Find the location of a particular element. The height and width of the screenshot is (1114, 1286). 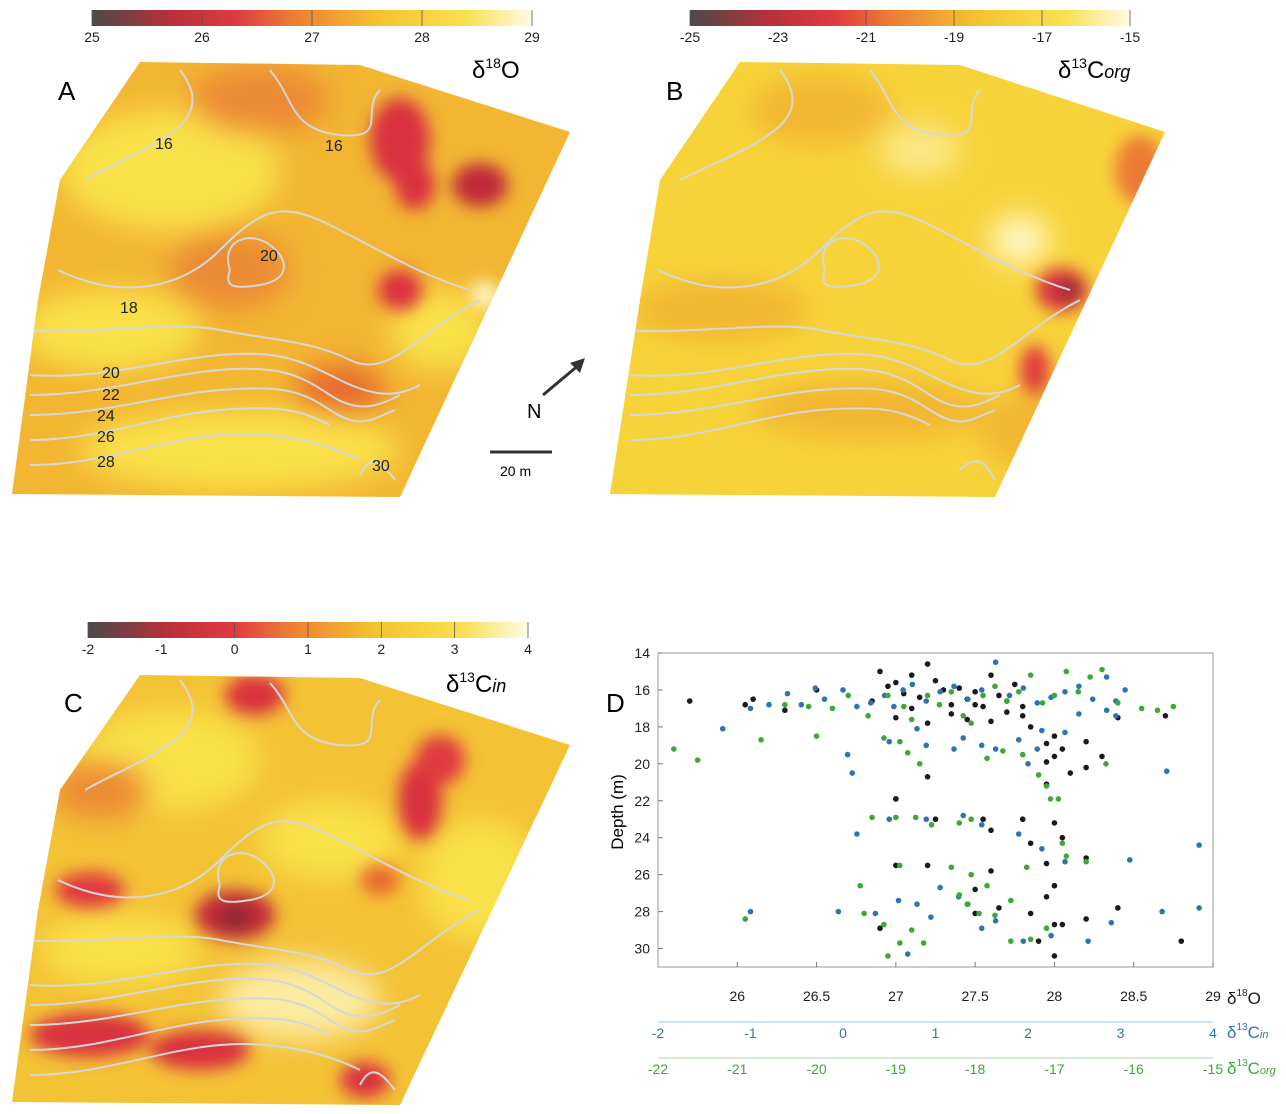

x-tick-label: -16 is located at coordinates (1134, 1069).